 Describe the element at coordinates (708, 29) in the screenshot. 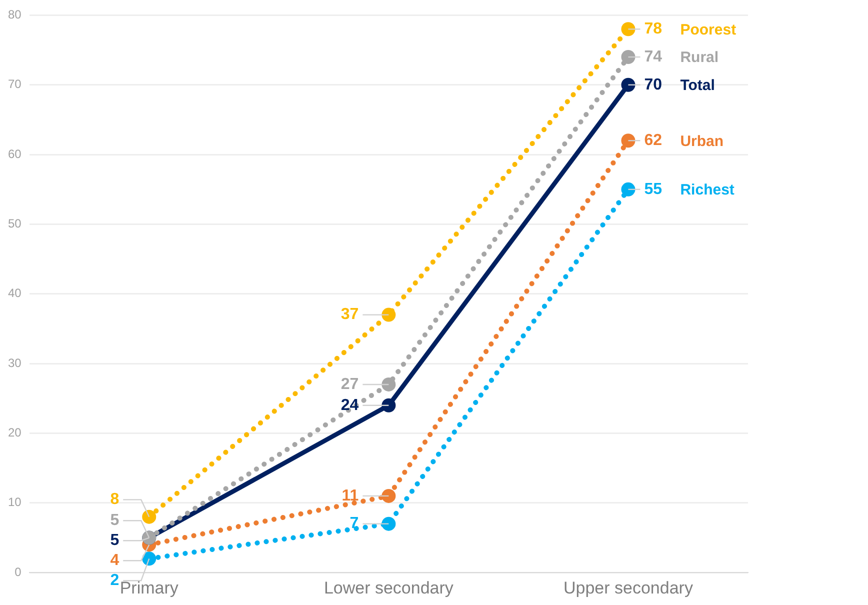

I see `text: Poorest` at that location.